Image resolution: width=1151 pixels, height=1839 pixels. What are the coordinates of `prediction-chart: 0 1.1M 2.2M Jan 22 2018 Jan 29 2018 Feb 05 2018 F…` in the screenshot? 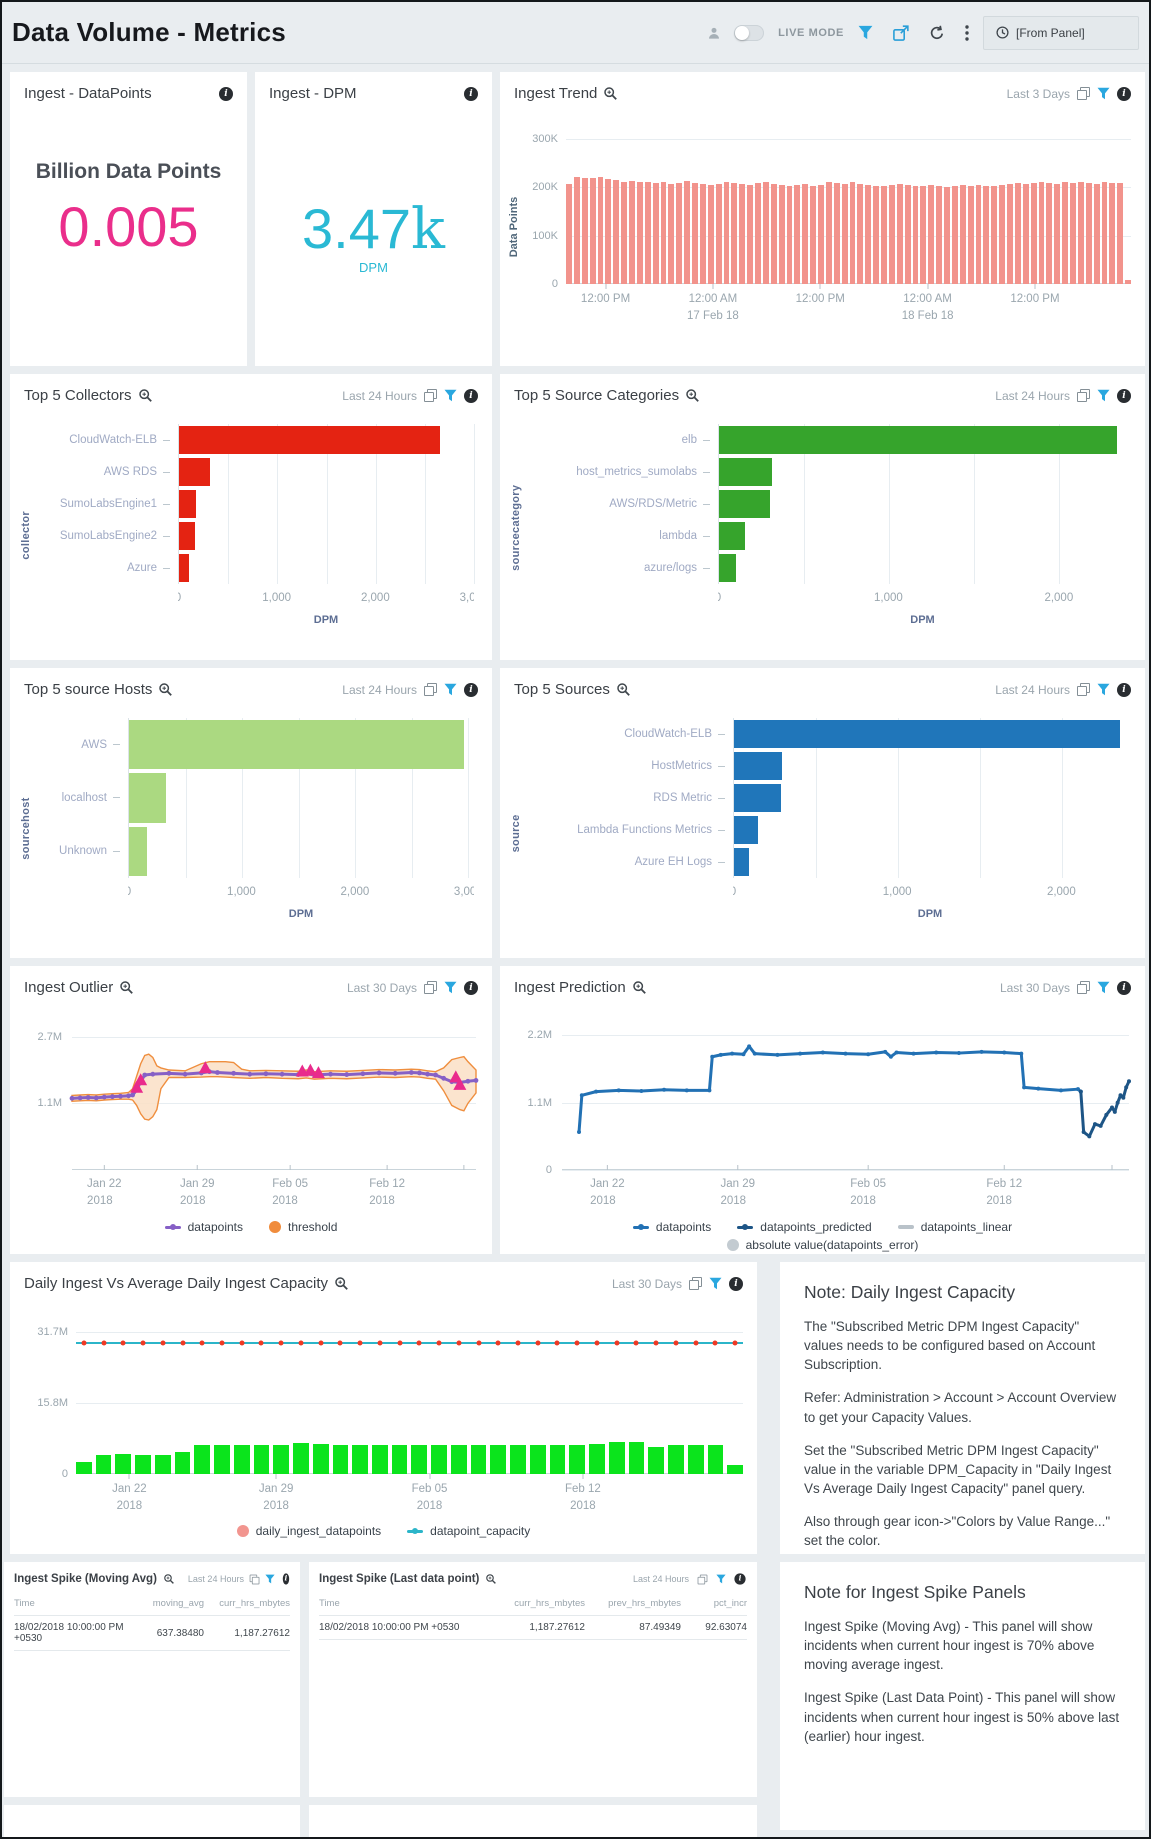 It's located at (822, 1132).